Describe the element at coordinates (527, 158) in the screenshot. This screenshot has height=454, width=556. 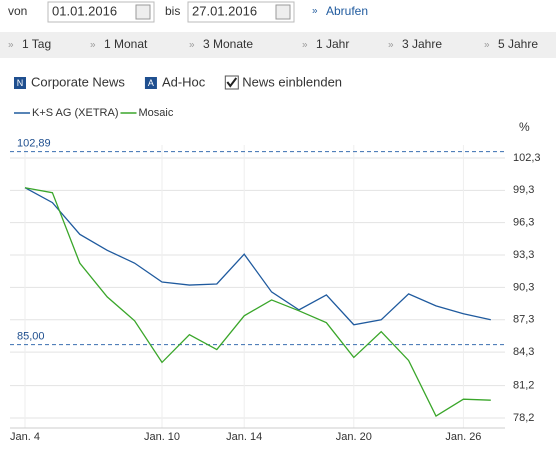
I see `y-tick-label: 102,3` at that location.